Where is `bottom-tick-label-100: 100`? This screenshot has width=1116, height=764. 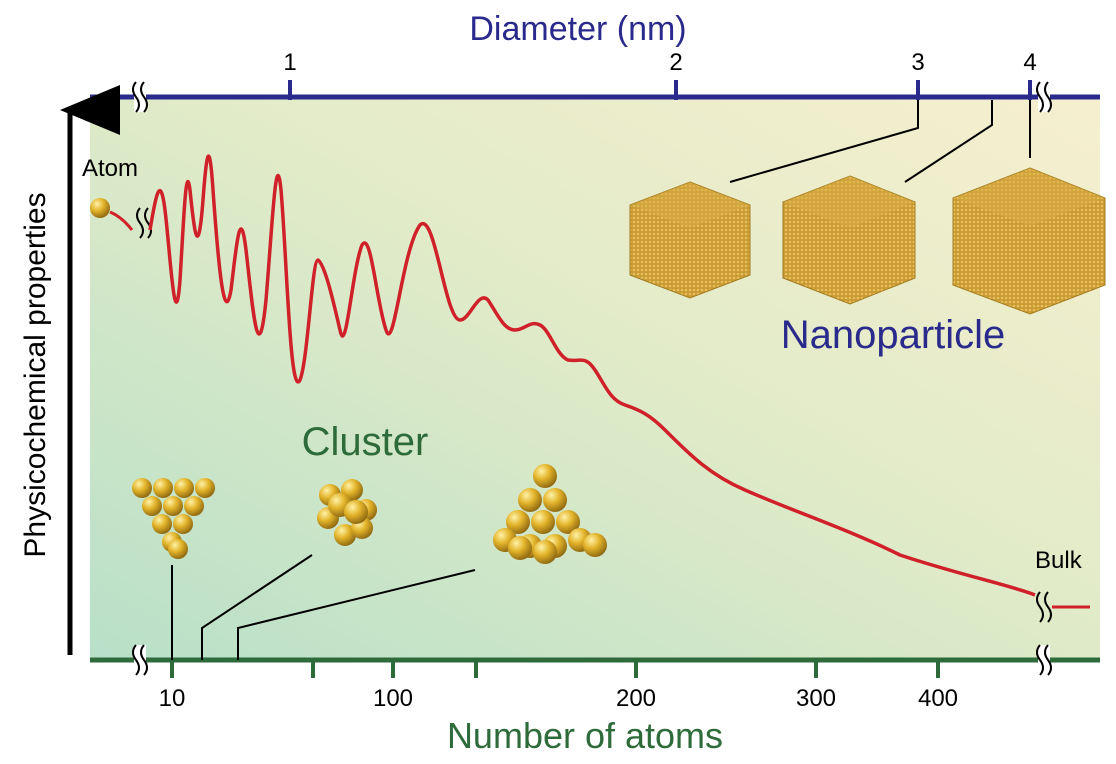
bottom-tick-label-100: 100 is located at coordinates (393, 698).